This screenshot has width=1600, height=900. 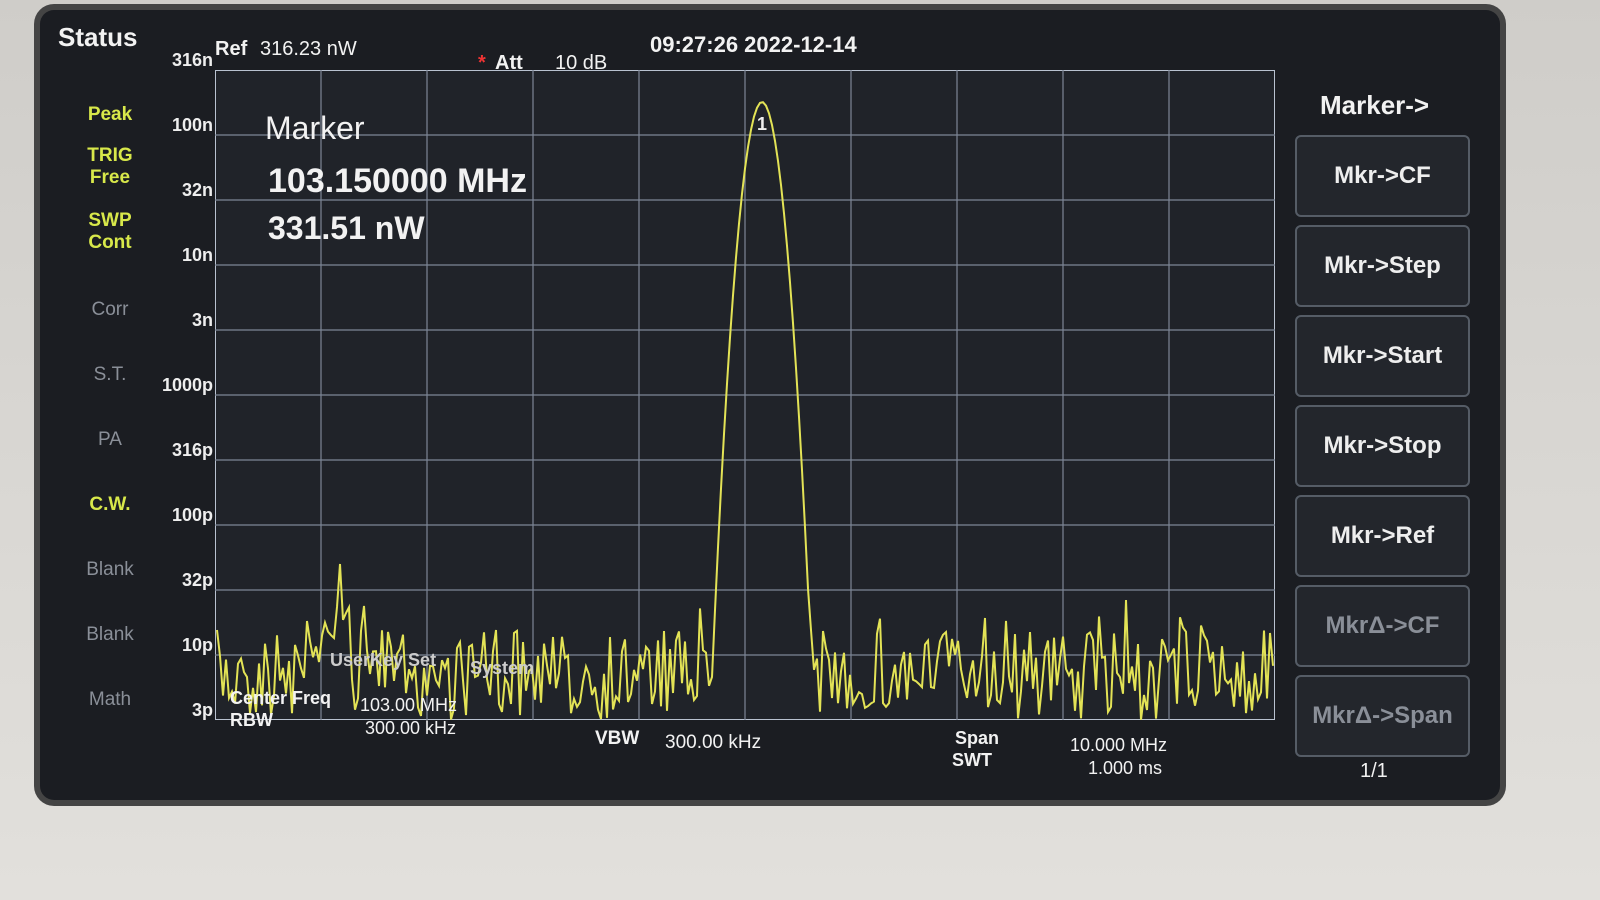 What do you see at coordinates (1382, 356) in the screenshot?
I see `softkey-button: Mkr->Start` at bounding box center [1382, 356].